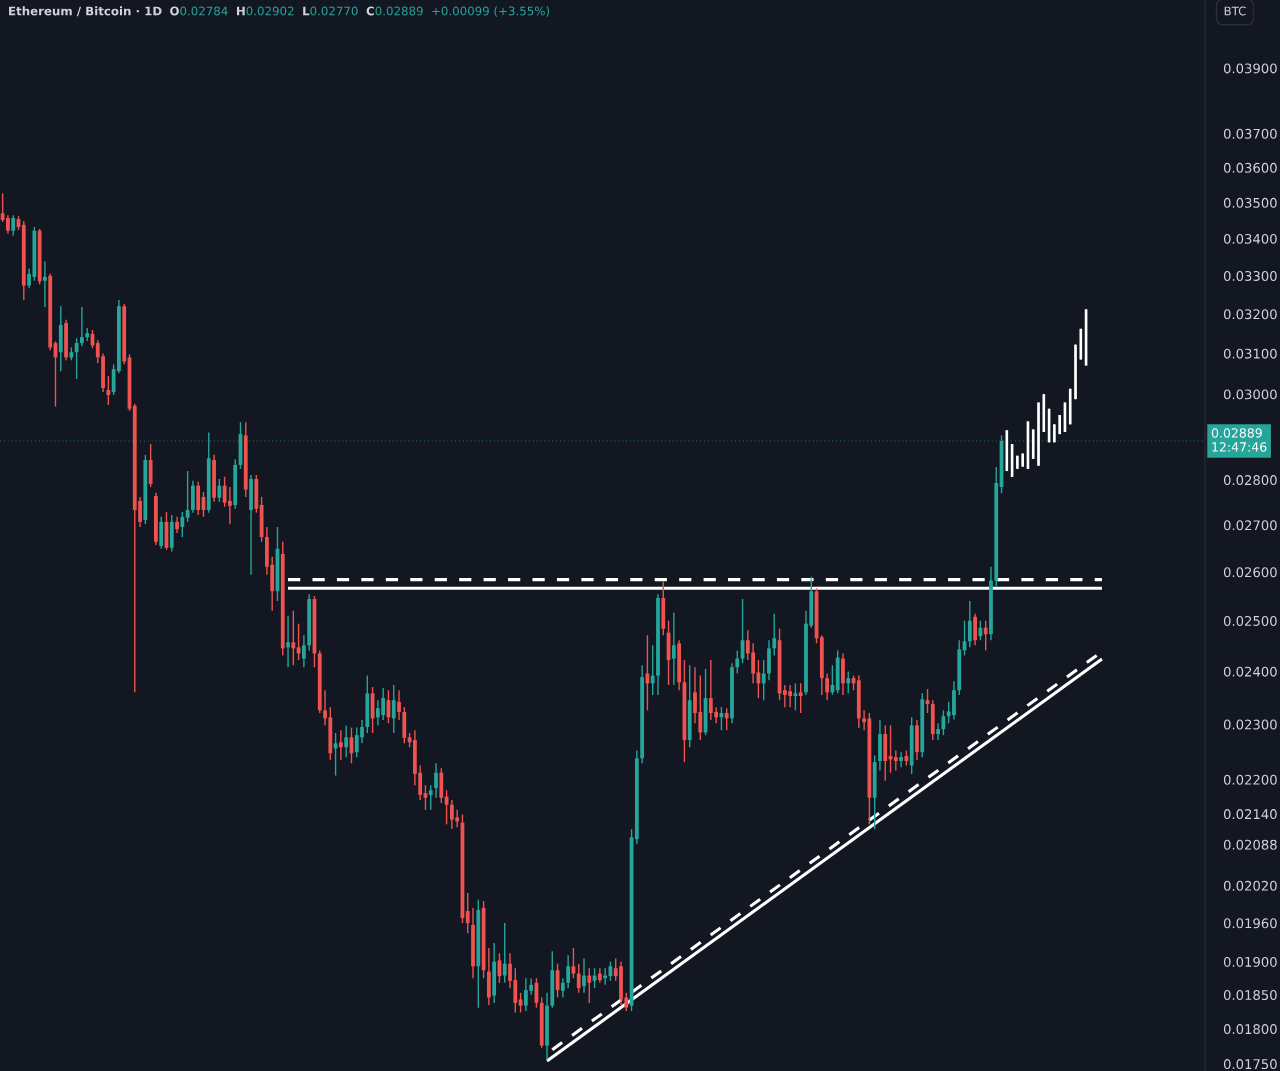 The image size is (1280, 1071). What do you see at coordinates (1250, 480) in the screenshot?
I see `y-tick-label: 0.02800` at bounding box center [1250, 480].